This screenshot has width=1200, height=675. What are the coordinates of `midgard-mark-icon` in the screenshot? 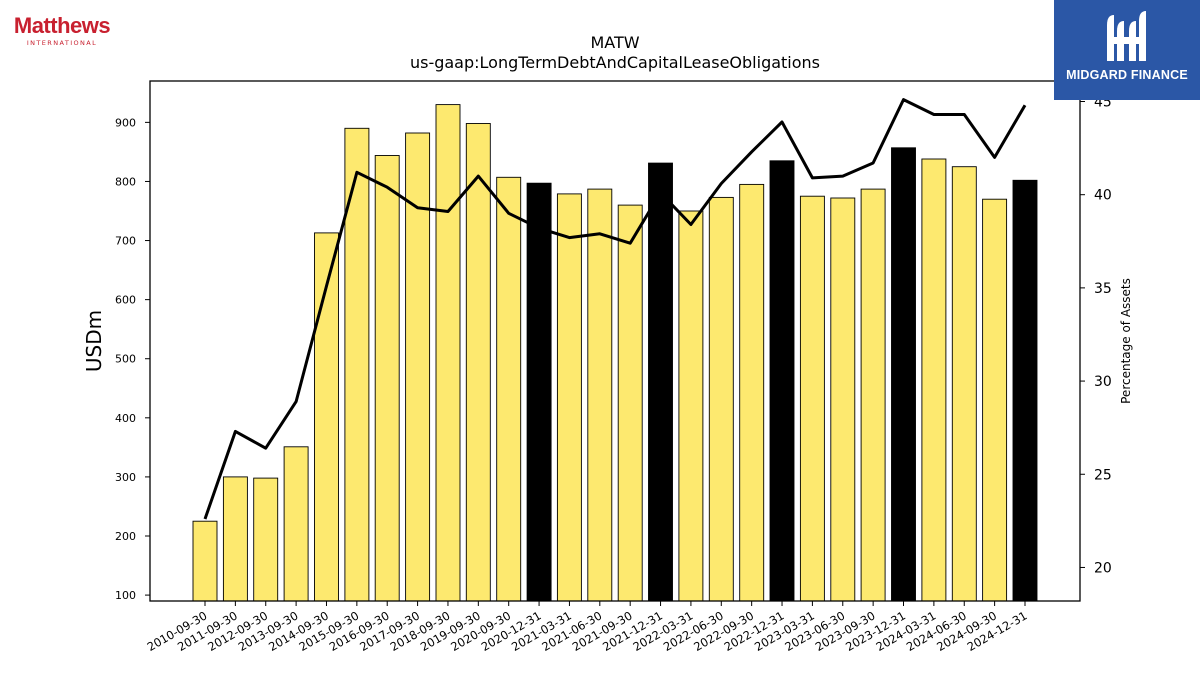 It's located at (1126, 36).